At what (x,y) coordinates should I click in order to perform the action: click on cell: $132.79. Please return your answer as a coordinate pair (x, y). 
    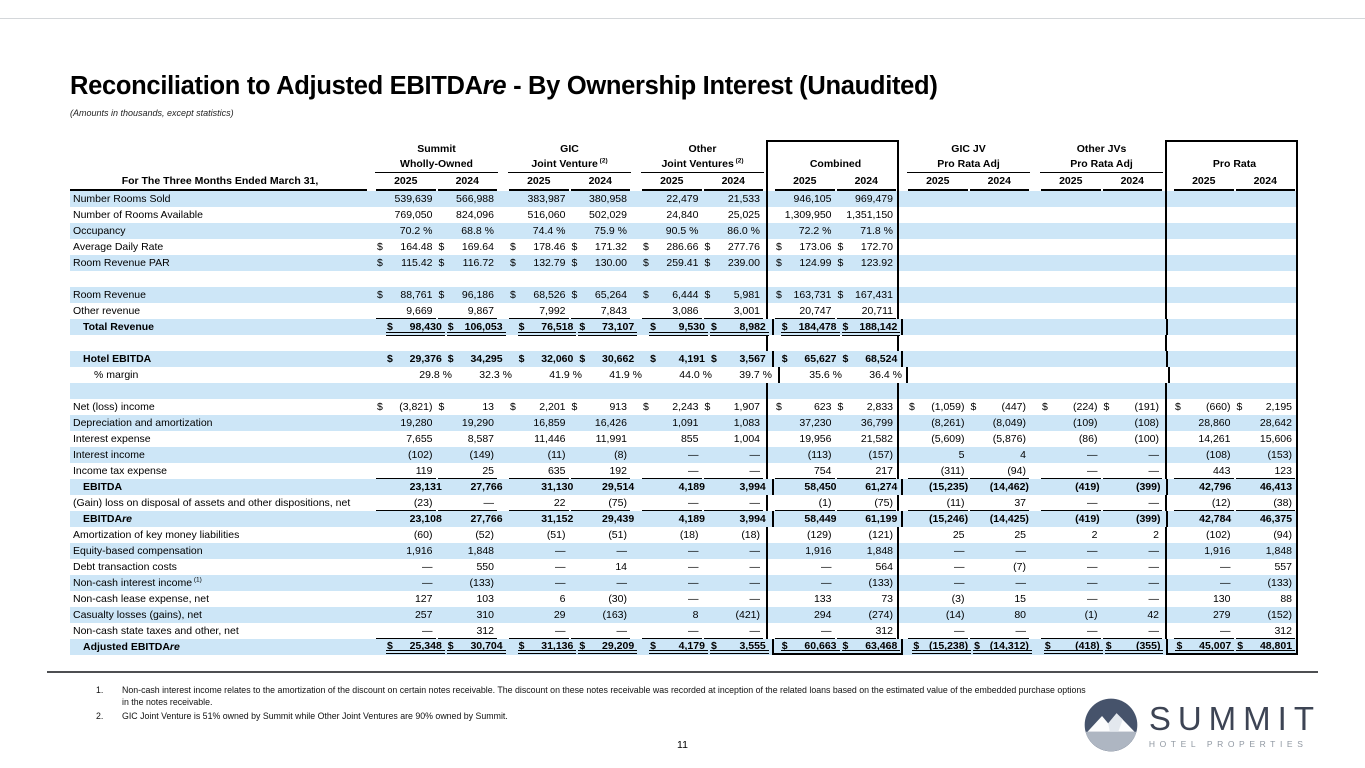
    Looking at the image, I should click on (538, 263).